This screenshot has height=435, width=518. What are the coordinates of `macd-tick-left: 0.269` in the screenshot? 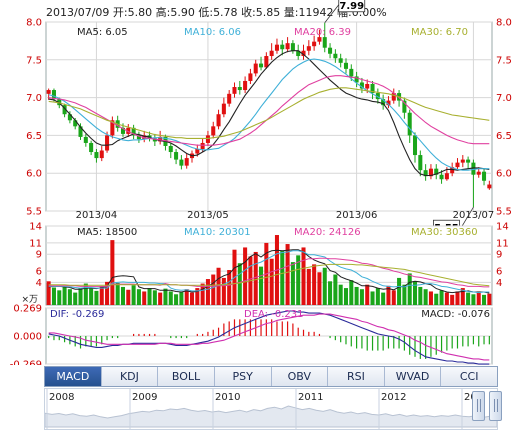 It's located at (27, 309).